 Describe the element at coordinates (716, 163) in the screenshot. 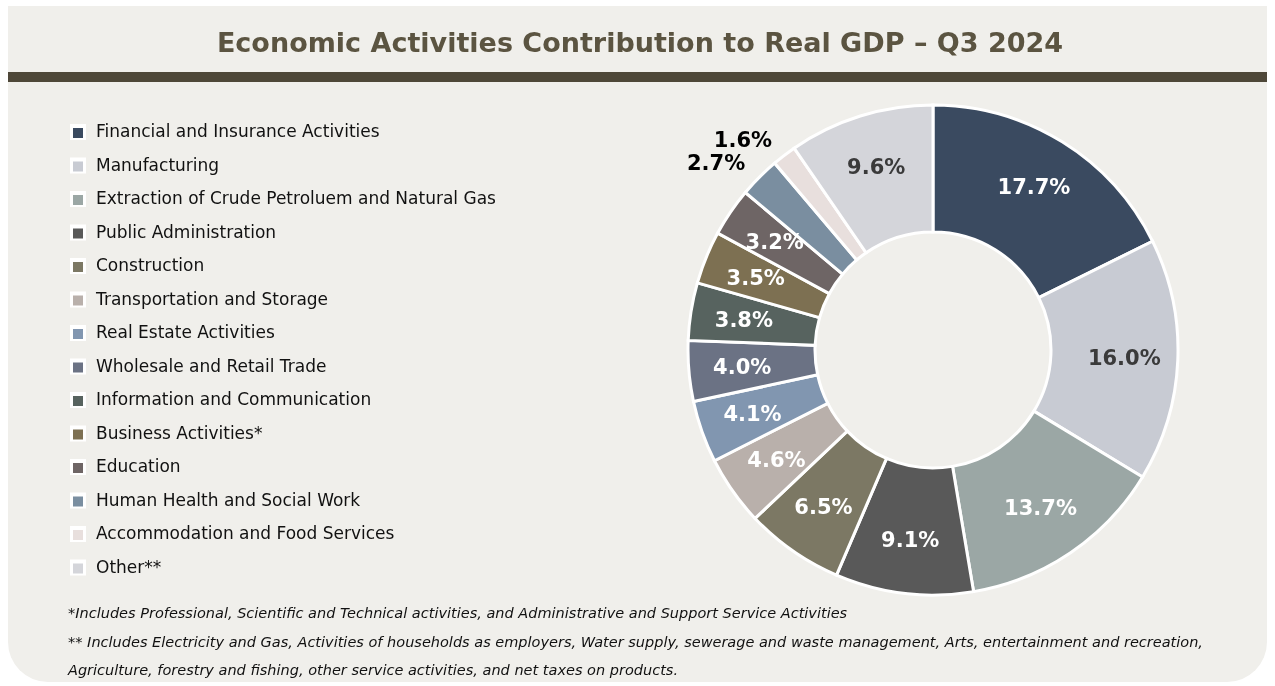

I see `data-label: 2.7%` at that location.